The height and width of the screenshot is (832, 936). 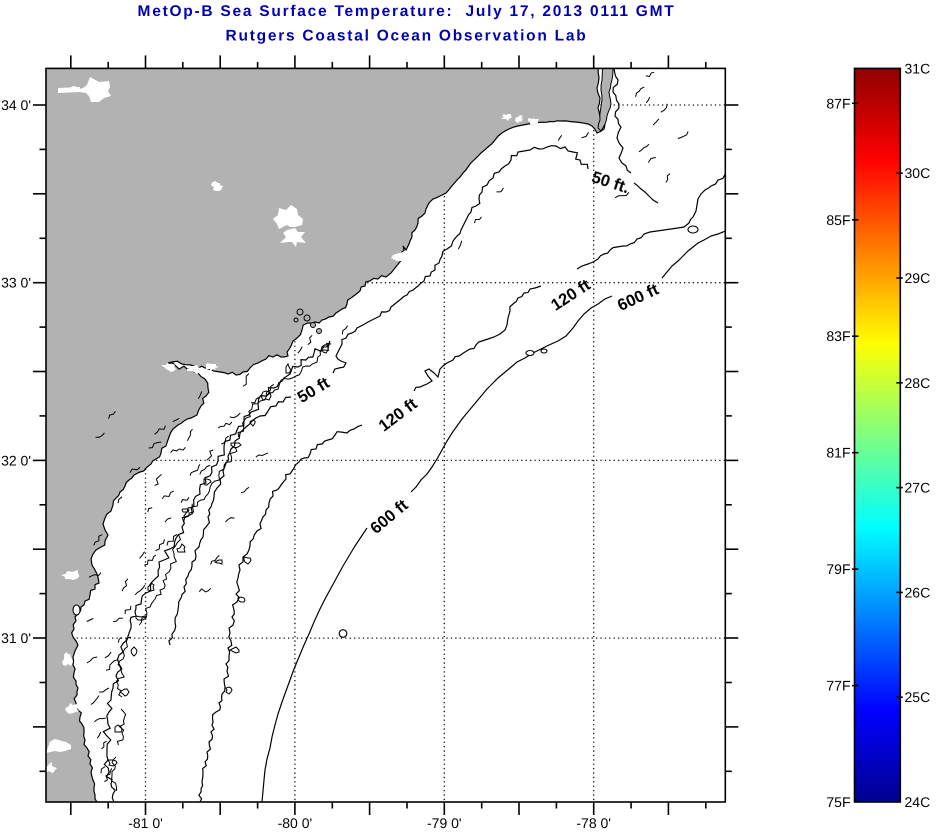 I want to click on svg-text: 24C, so click(x=918, y=802).